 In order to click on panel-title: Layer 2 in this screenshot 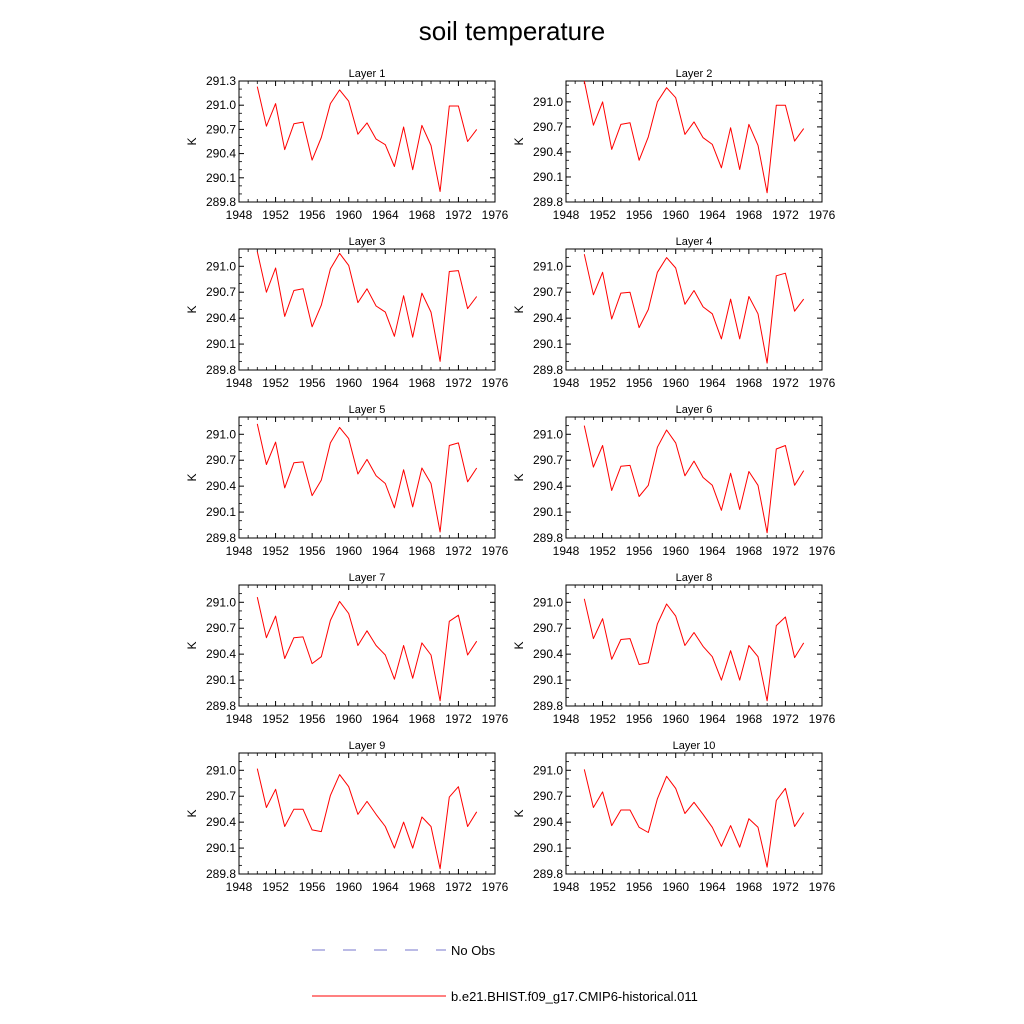, I will do `click(694, 74)`.